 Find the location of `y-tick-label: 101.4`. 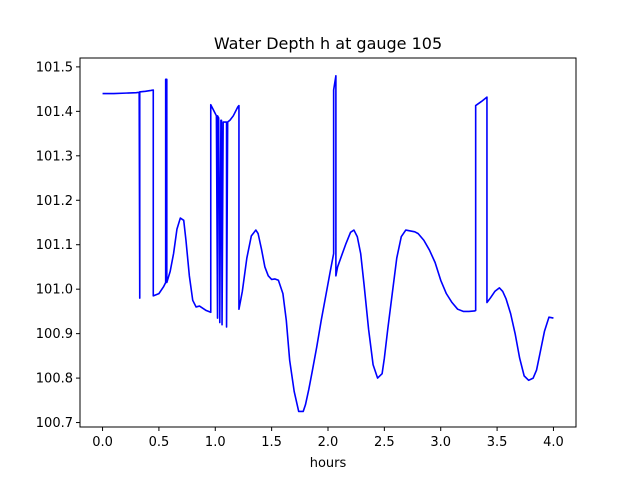

y-tick-label: 101.4 is located at coordinates (54, 112).